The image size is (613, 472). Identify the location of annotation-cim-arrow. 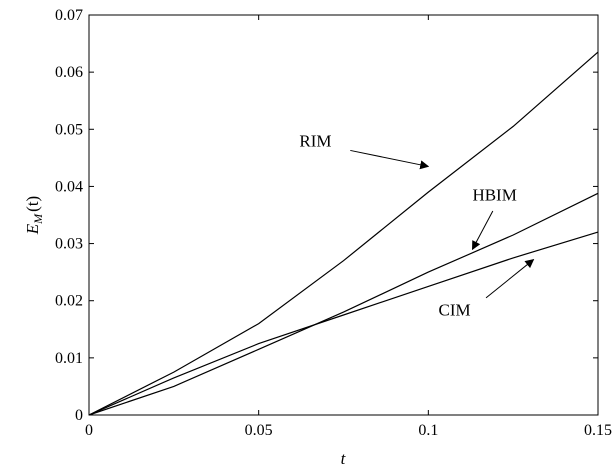
(510, 279).